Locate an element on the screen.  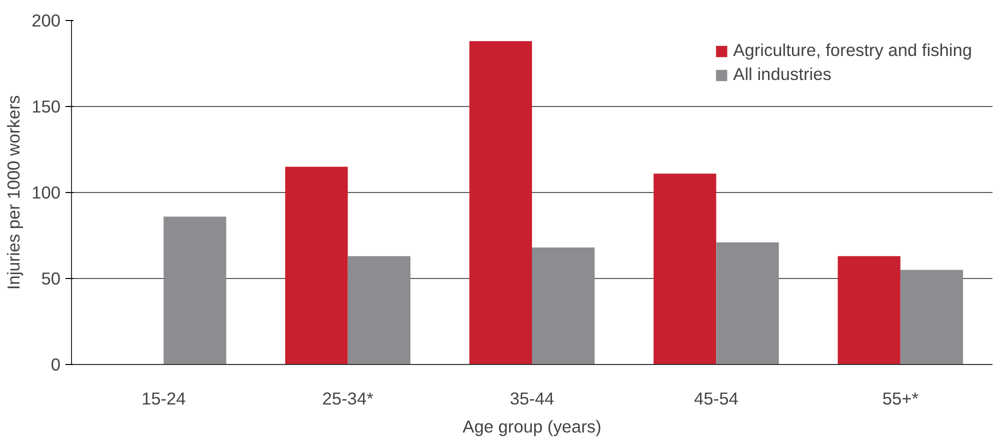
y-tick-label: 50 is located at coordinates (51, 278).